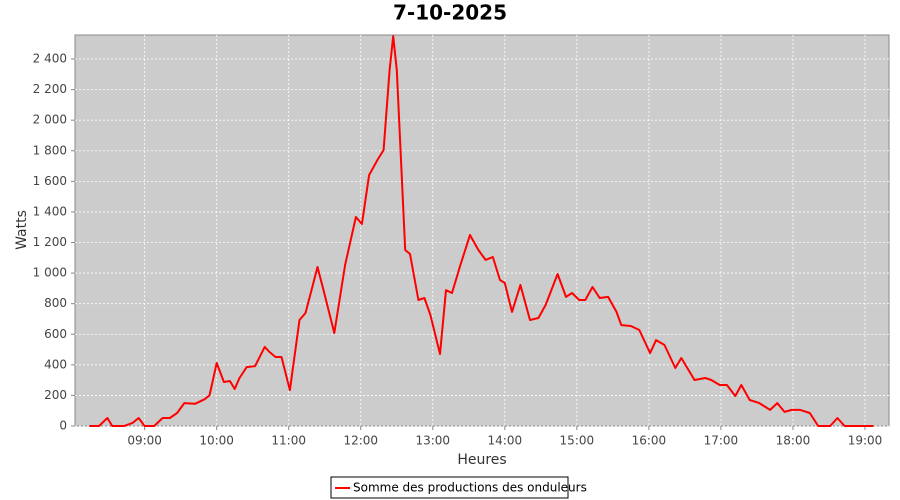 This screenshot has height=500, width=900. What do you see at coordinates (50, 150) in the screenshot?
I see `y-tick-label: 1 800` at bounding box center [50, 150].